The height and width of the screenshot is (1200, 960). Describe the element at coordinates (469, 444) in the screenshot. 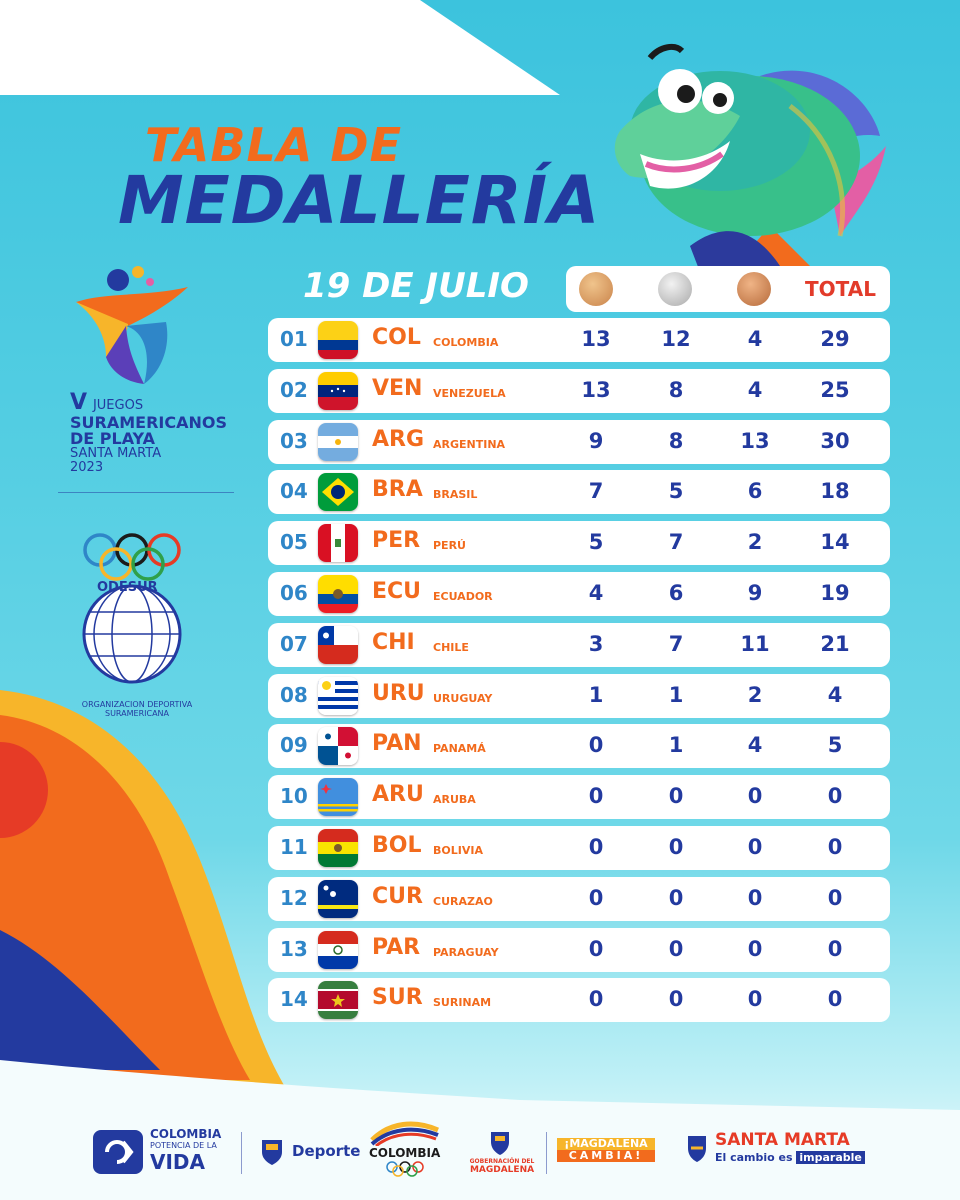

I see `country-name: ARGENTINA` at that location.